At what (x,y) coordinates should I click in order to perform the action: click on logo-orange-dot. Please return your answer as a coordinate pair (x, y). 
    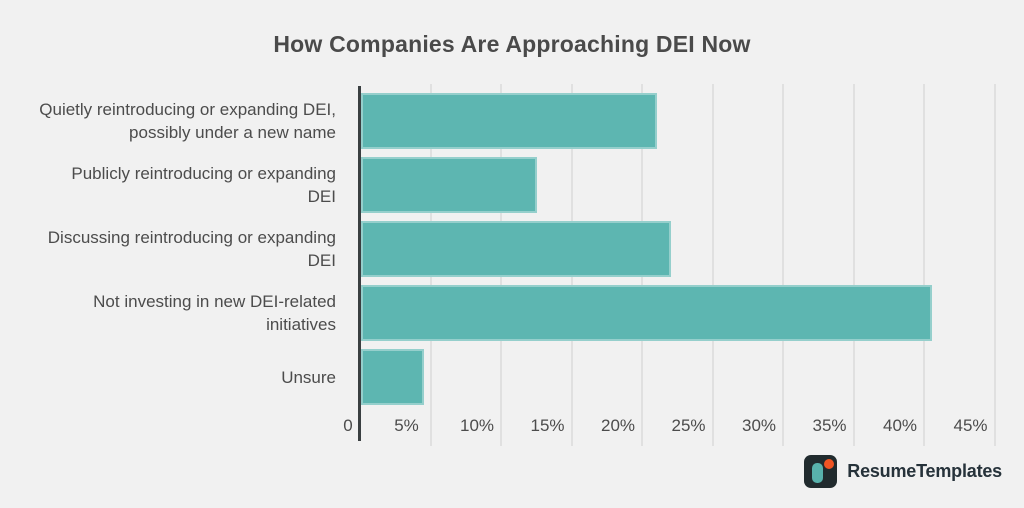
    Looking at the image, I should click on (829, 464).